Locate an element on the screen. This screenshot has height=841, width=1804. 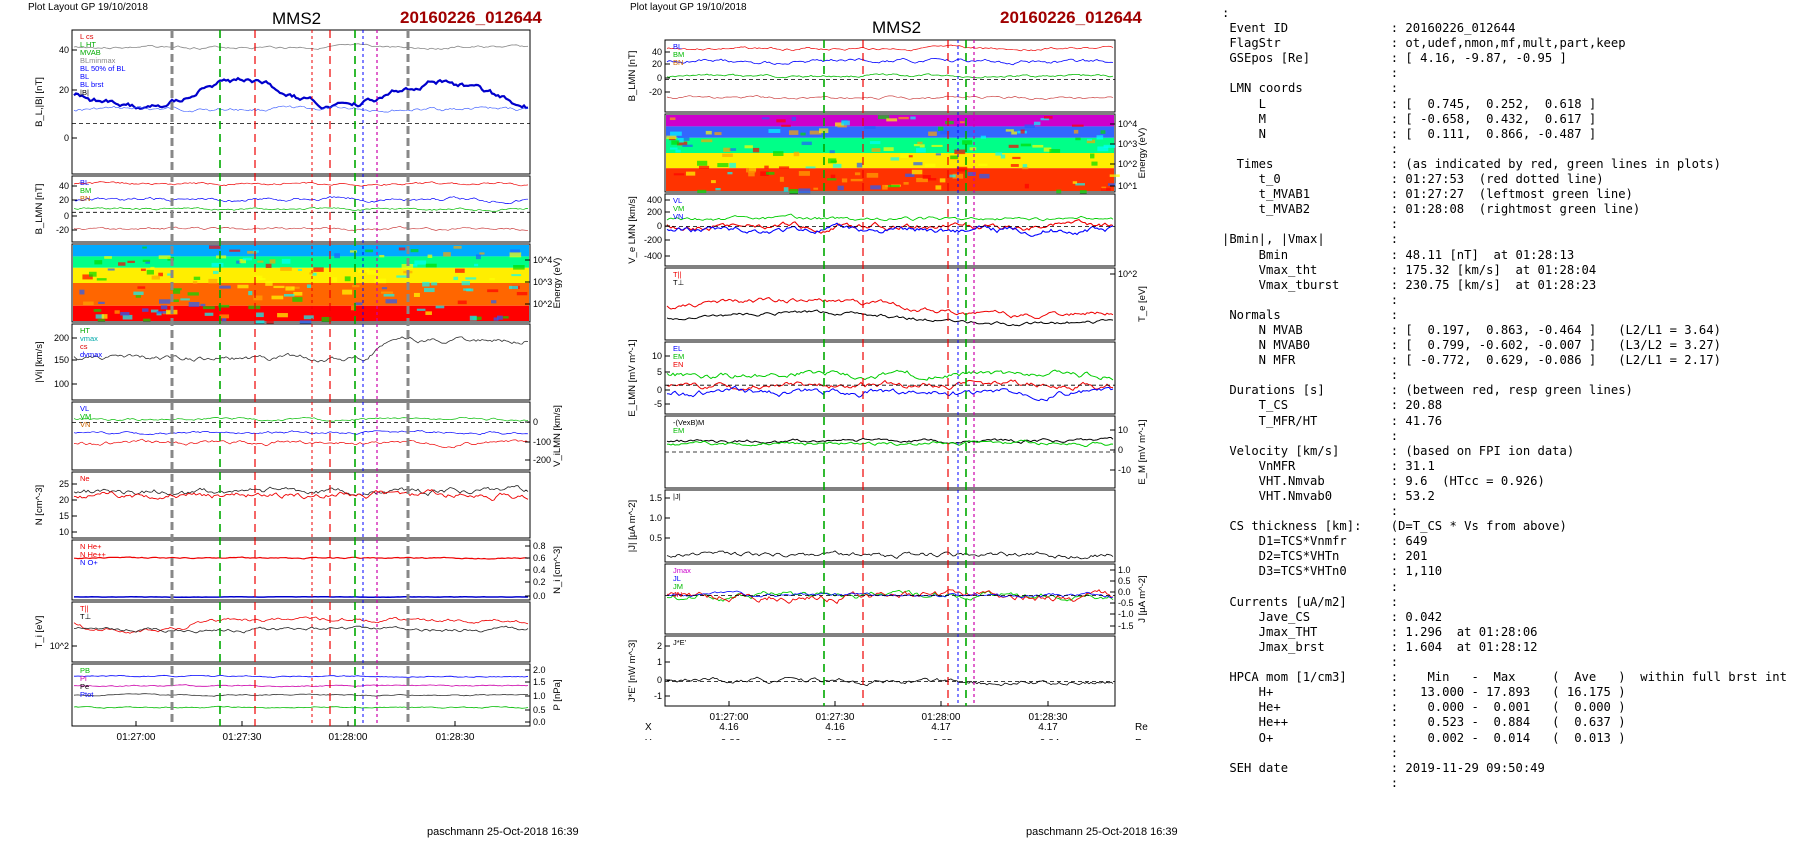
info-line: T_MFR/HT : 41.76 is located at coordinates (1332, 420).